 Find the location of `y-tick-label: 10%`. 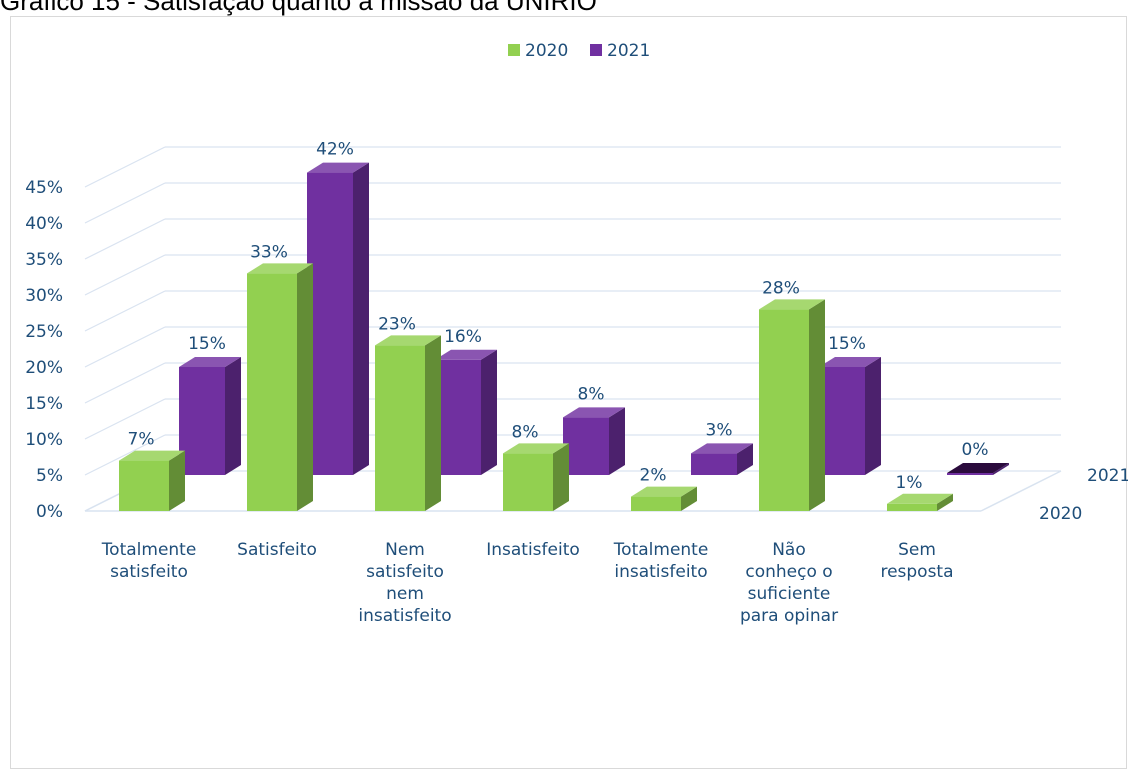

y-tick-label: 10% is located at coordinates (44, 440).